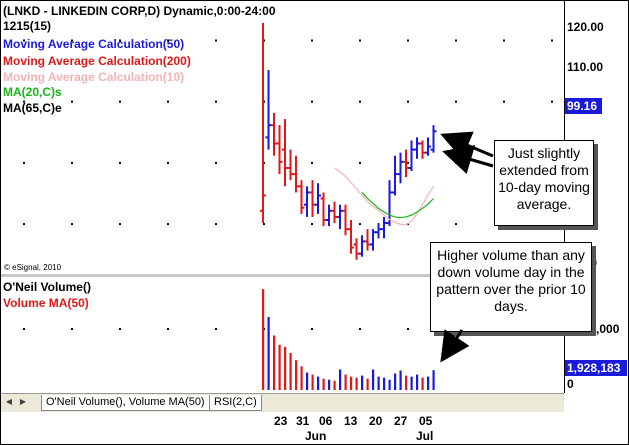  What do you see at coordinates (235, 403) in the screenshot?
I see `tab-rsi: RSI(2,C)` at bounding box center [235, 403].